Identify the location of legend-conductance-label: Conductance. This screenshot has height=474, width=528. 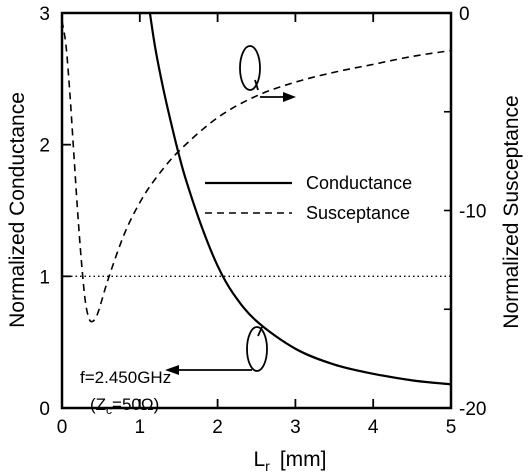
(359, 183).